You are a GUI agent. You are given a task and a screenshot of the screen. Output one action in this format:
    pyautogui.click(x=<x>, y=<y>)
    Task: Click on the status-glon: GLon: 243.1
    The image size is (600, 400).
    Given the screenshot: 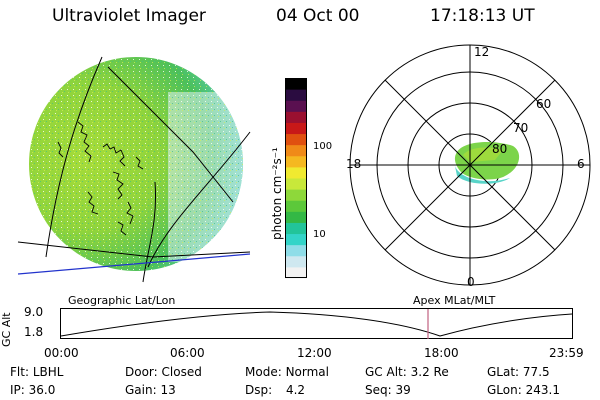 What is the action you would take?
    pyautogui.click(x=523, y=390)
    